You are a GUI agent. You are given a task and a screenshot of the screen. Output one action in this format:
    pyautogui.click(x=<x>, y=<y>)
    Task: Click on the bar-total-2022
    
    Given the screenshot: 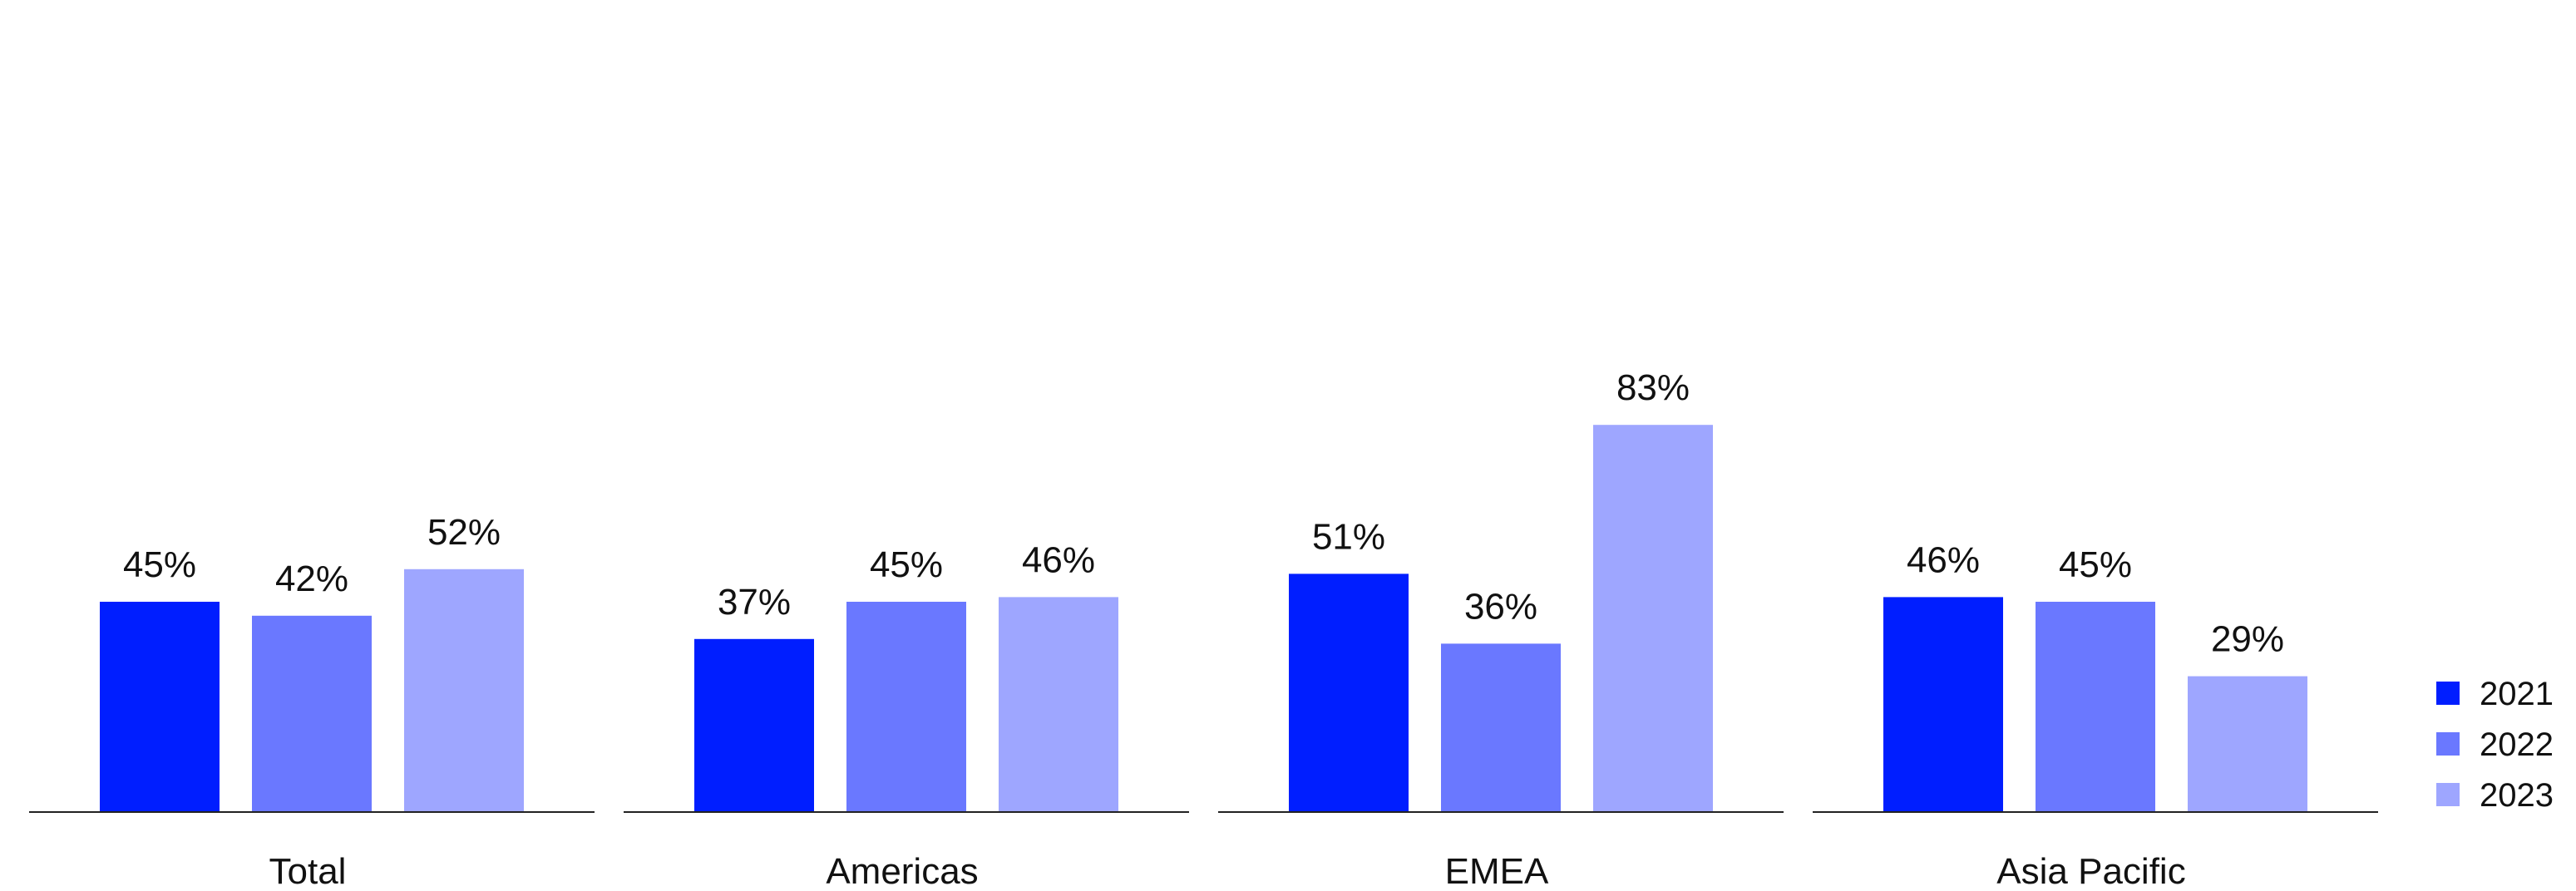 What is the action you would take?
    pyautogui.click(x=312, y=713)
    